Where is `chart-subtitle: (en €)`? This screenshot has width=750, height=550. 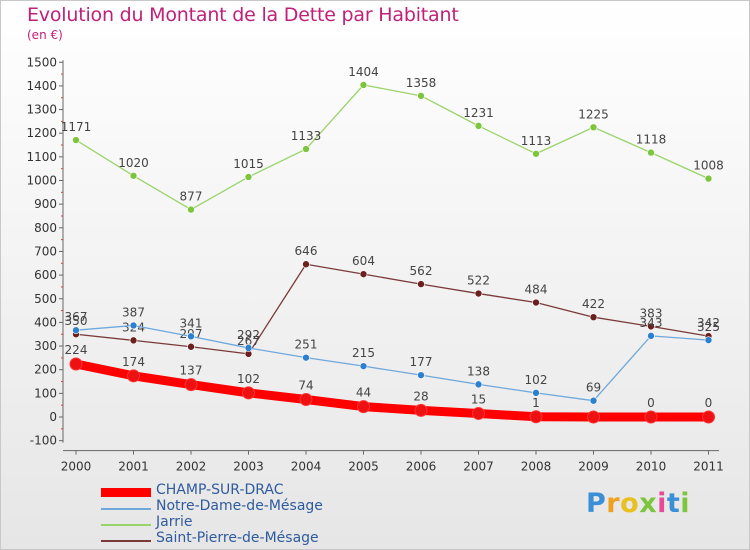 chart-subtitle: (en €) is located at coordinates (45, 35).